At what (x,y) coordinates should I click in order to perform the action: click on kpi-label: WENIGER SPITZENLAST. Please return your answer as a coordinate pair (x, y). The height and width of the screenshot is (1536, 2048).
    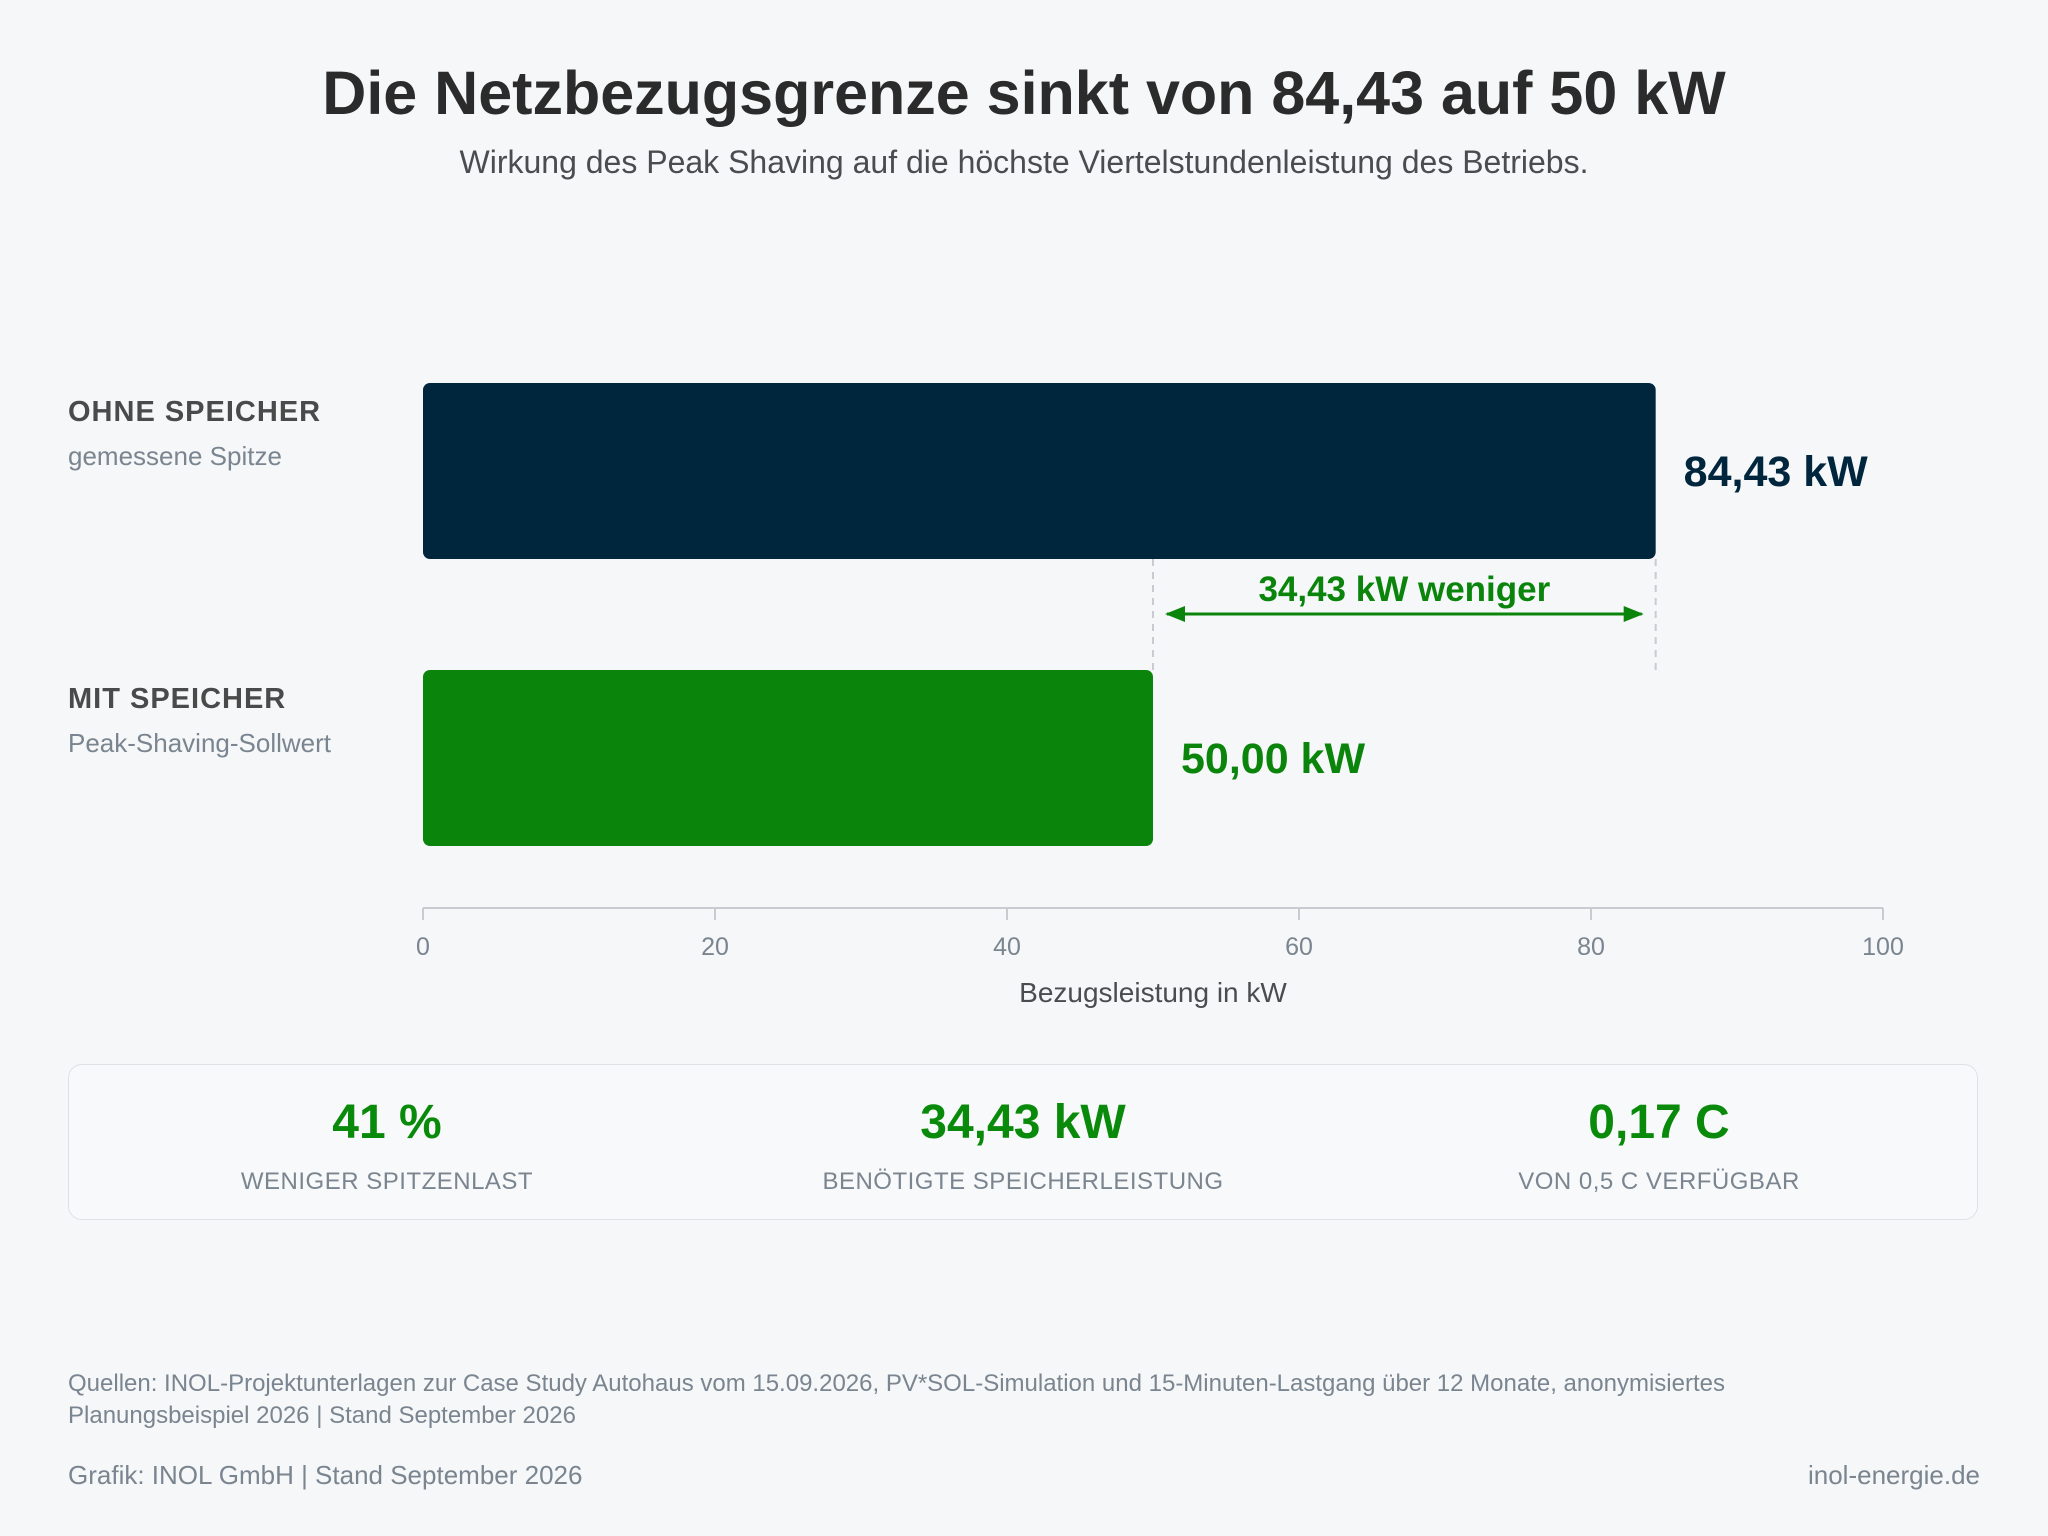
    Looking at the image, I should click on (387, 1181).